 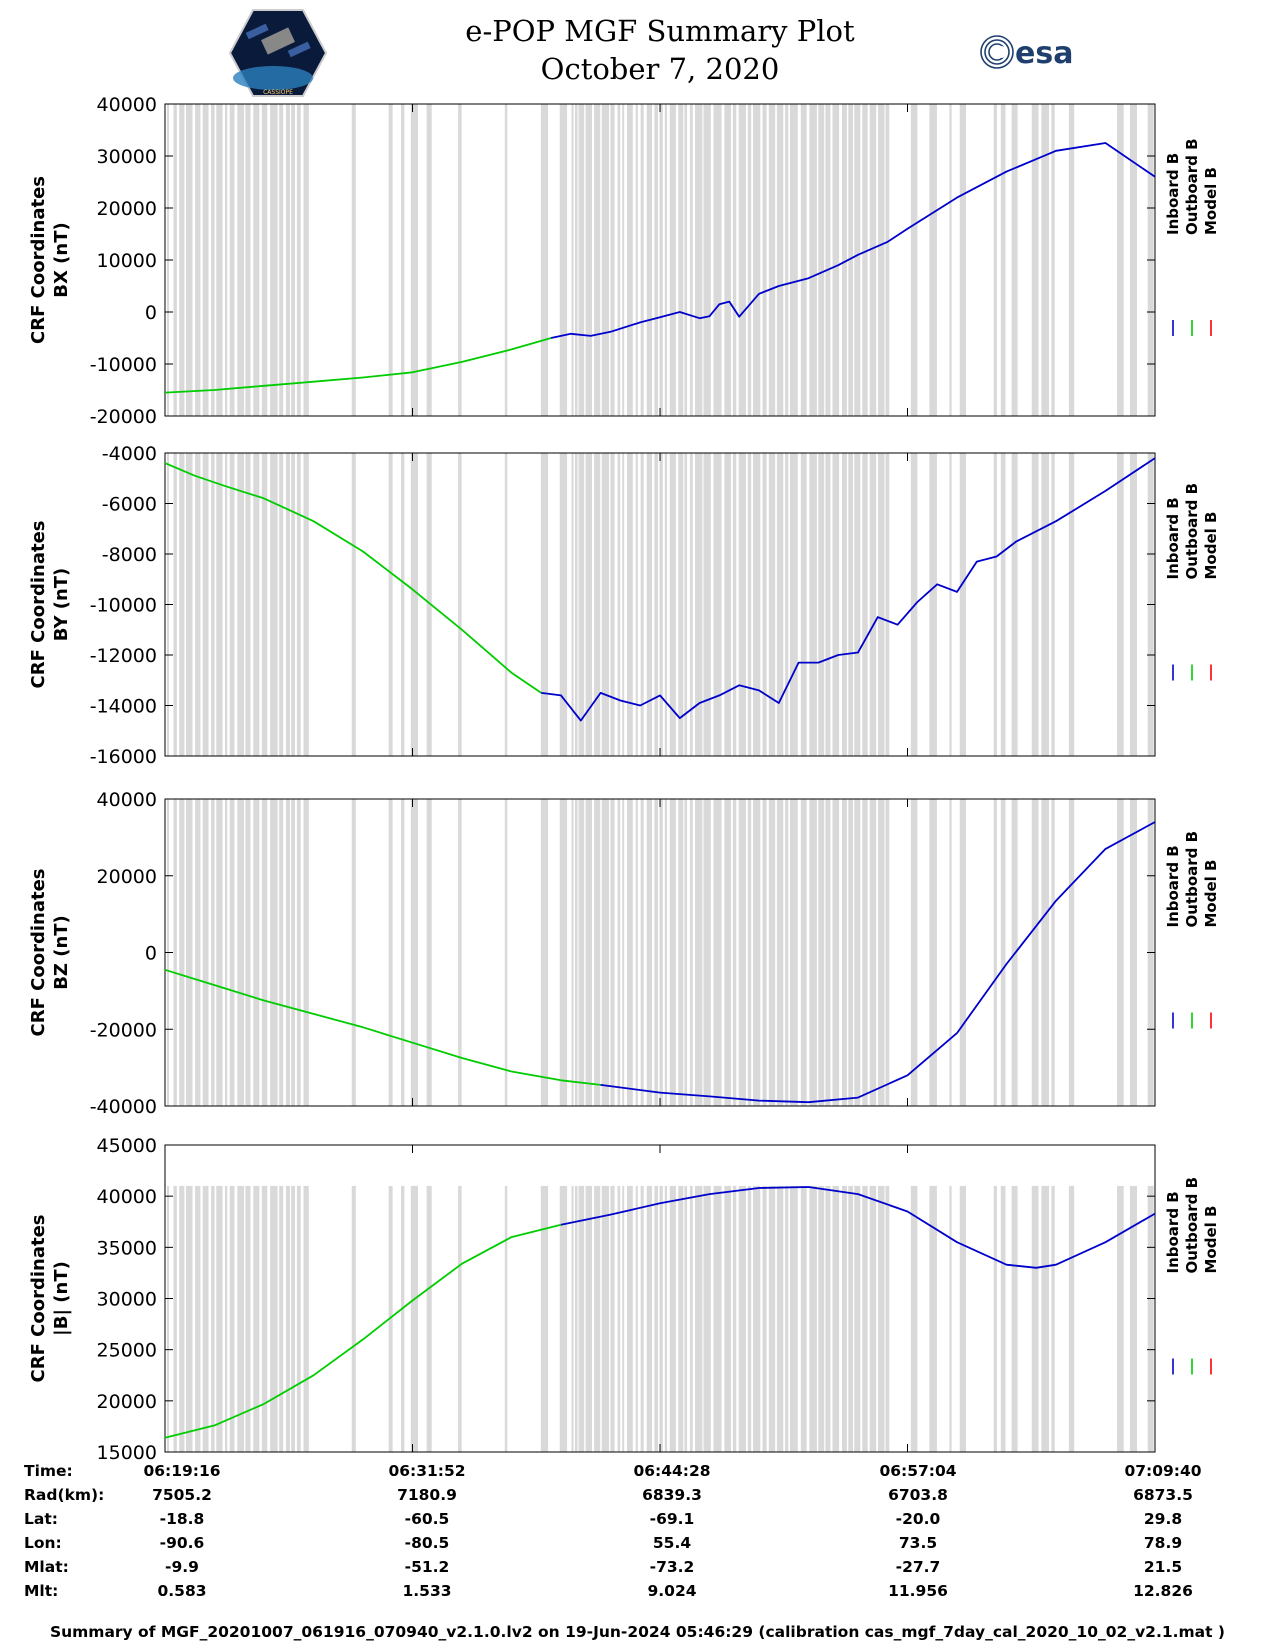 I want to click on plot-title: e-POP MGF Summary Plot October 7, 2020, so click(x=660, y=50).